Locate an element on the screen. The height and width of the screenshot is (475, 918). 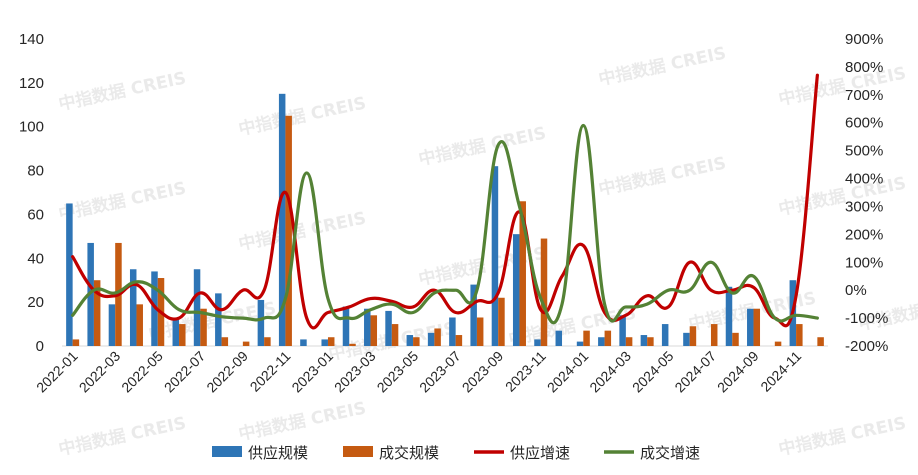
right-tick-label: 400% is located at coordinates (864, 179).